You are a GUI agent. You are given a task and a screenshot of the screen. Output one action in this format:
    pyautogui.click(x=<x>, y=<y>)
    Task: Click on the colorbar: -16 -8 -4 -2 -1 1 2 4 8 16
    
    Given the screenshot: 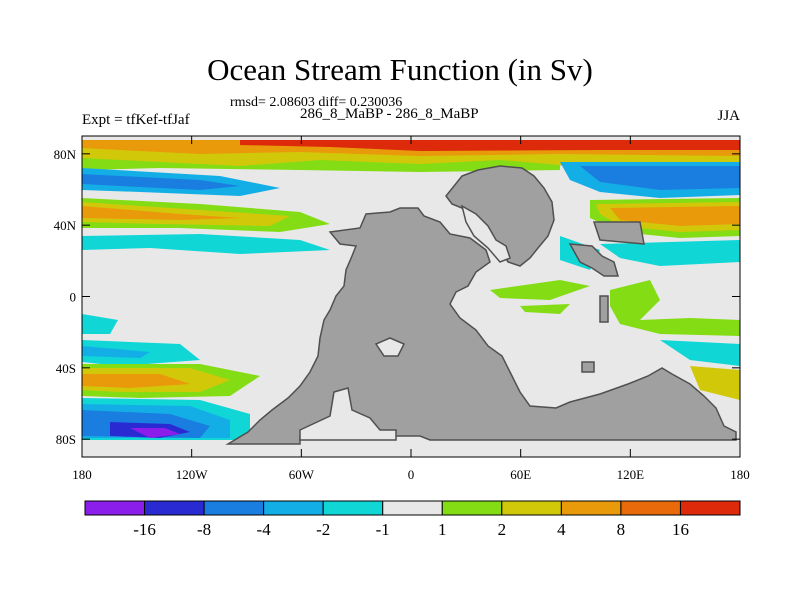 What is the action you would take?
    pyautogui.click(x=412, y=519)
    